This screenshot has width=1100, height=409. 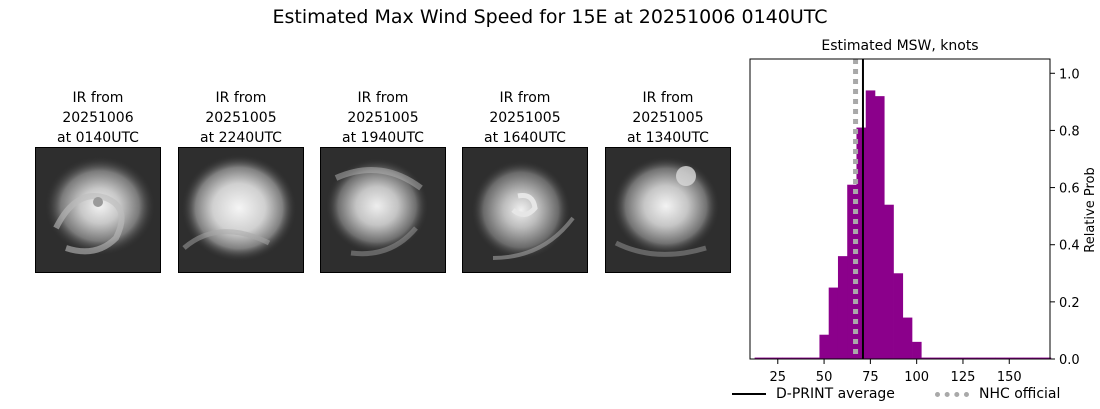 I want to click on legend-label: D-PRINT average, so click(x=835, y=394).